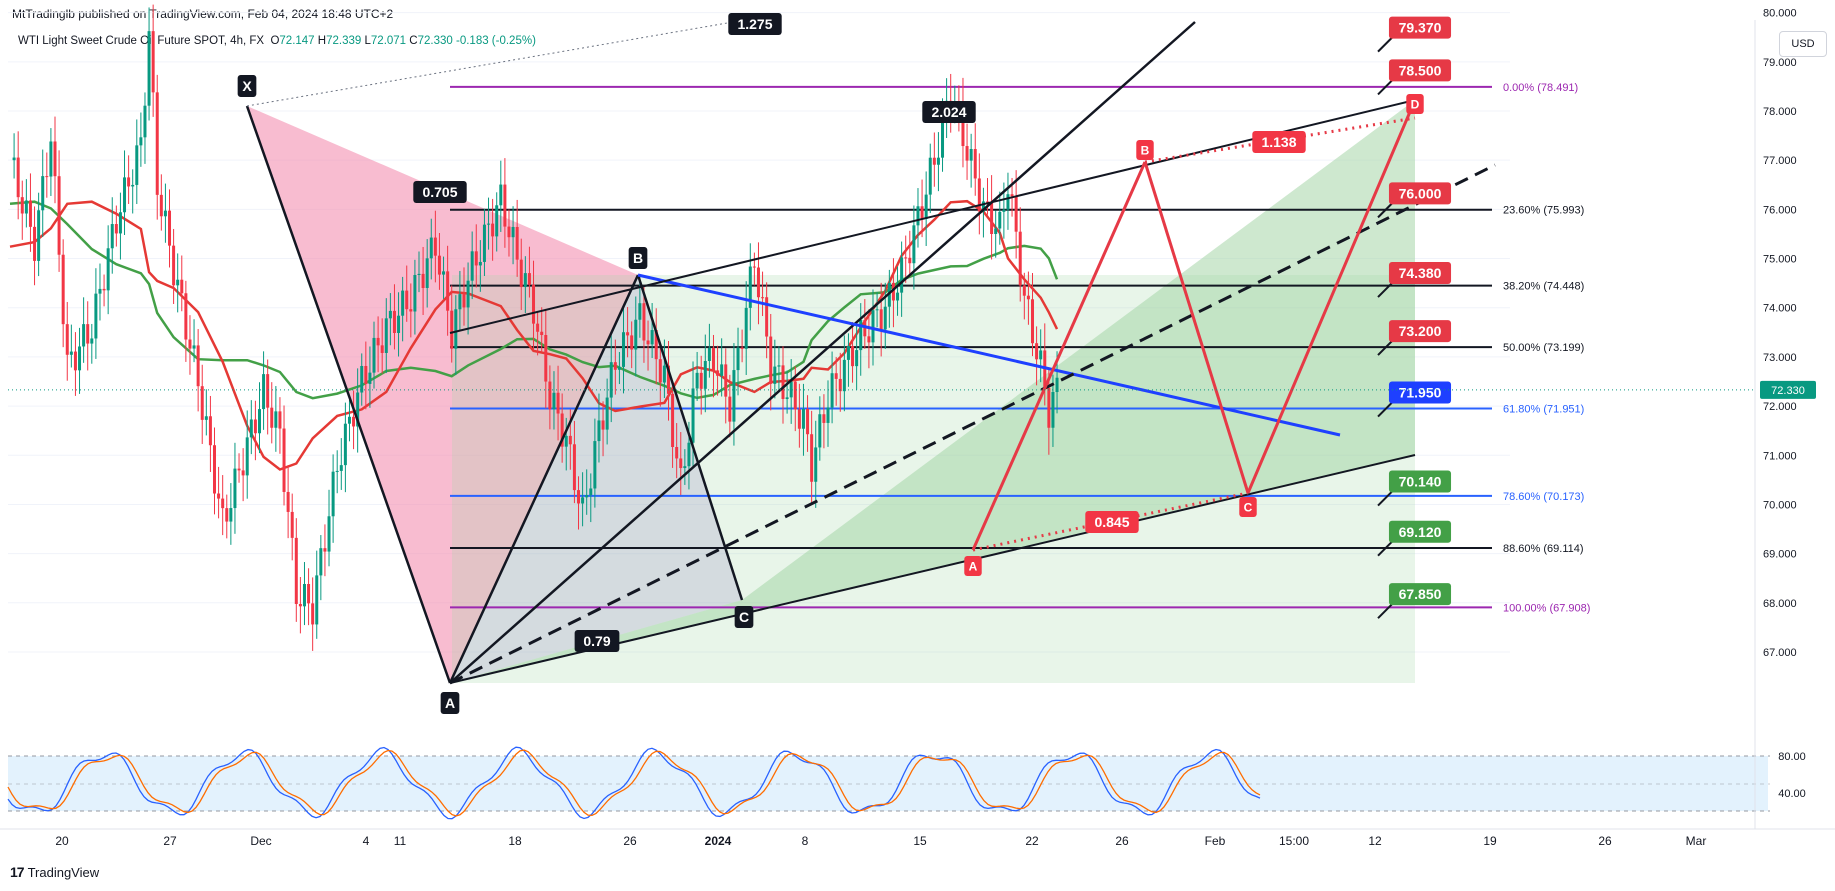 The height and width of the screenshot is (891, 1835). Describe the element at coordinates (1605, 841) in the screenshot. I see `time-tick: 26` at that location.